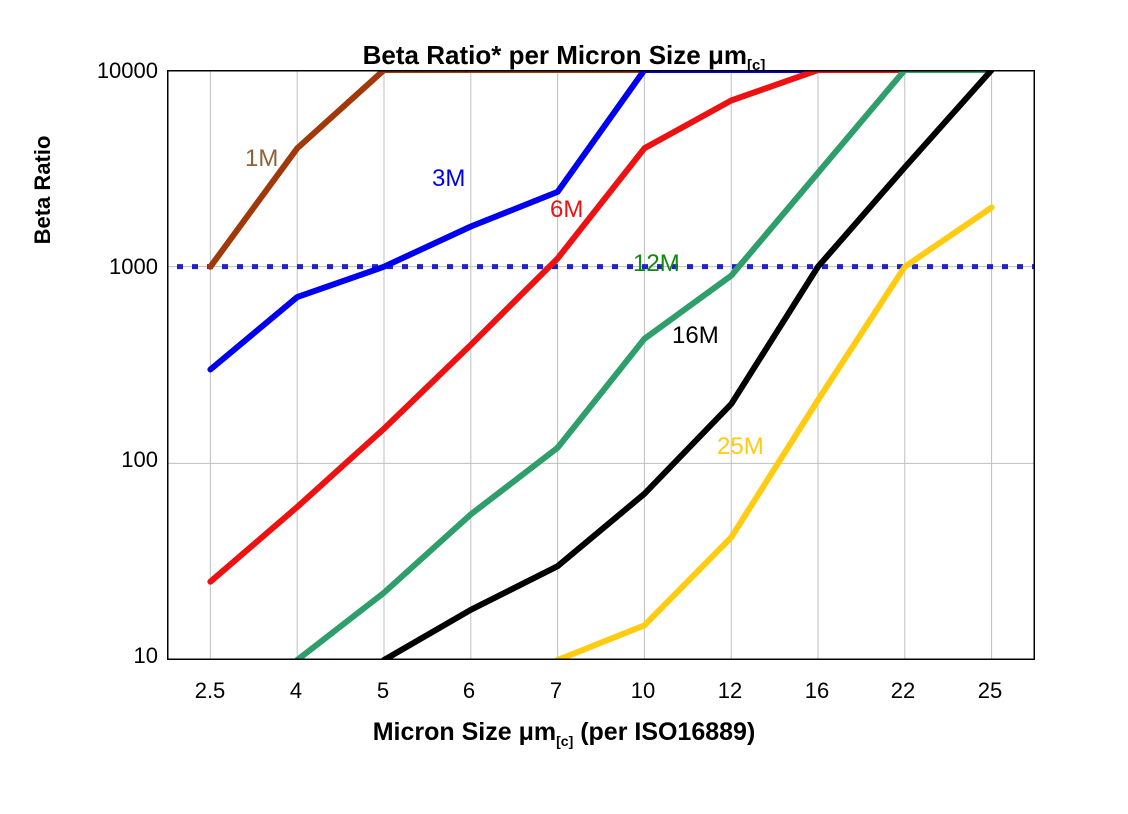  What do you see at coordinates (817, 690) in the screenshot?
I see `x-tick-16: 16` at bounding box center [817, 690].